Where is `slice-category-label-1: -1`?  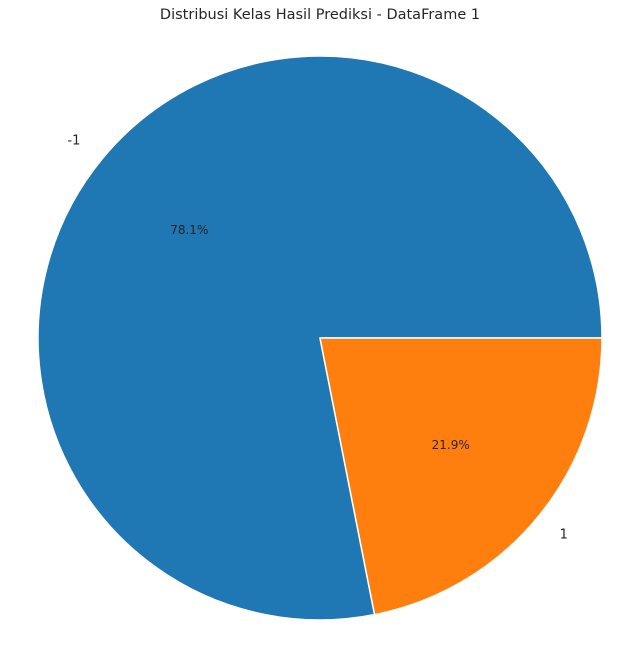 slice-category-label-1: -1 is located at coordinates (73, 141).